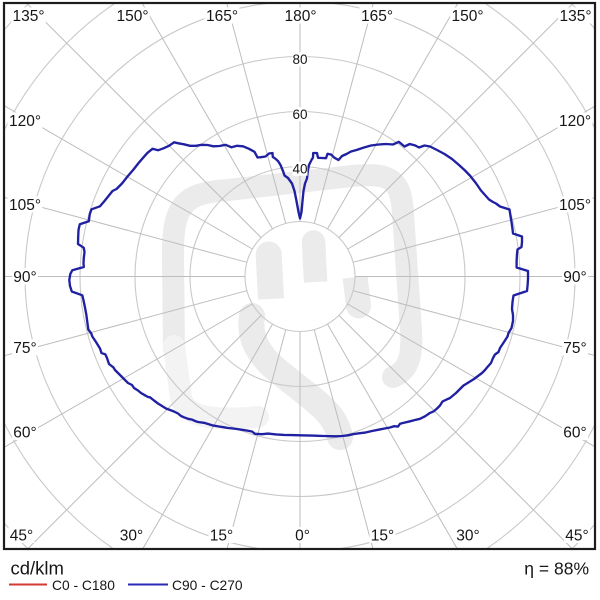 This screenshot has height=600, width=600. Describe the element at coordinates (299, 169) in the screenshot. I see `svg-text: 40` at that location.